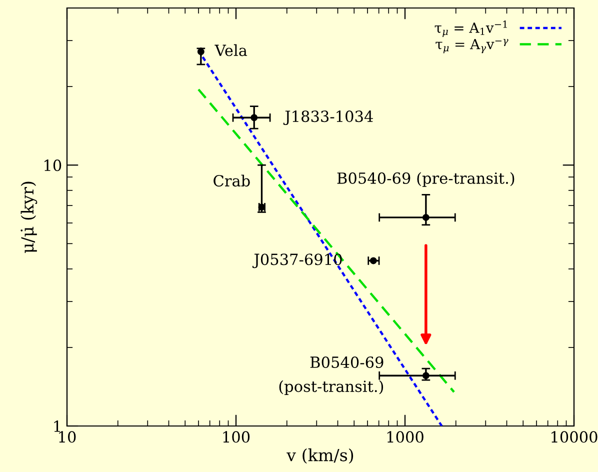 This screenshot has width=598, height=472. What do you see at coordinates (57, 426) in the screenshot?
I see `y-tick-label: 1` at bounding box center [57, 426].